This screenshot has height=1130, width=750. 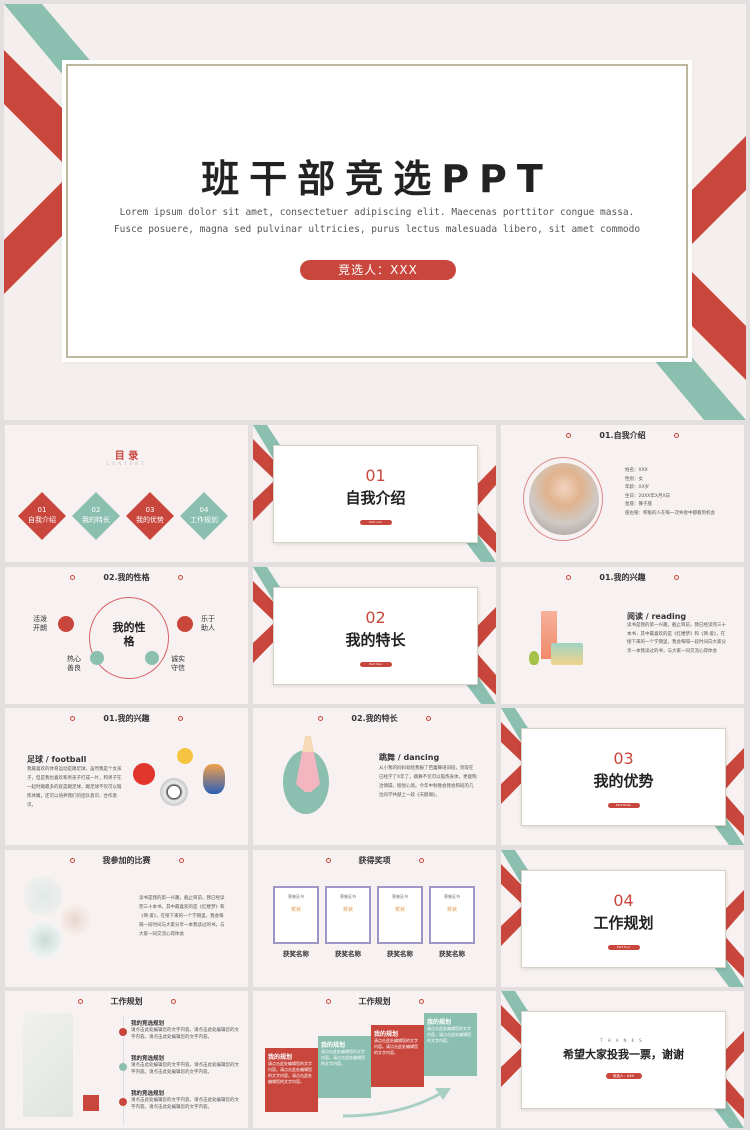 What do you see at coordinates (409, 757) in the screenshot?
I see `dancing-title: 跳舞 / dancing` at bounding box center [409, 757].